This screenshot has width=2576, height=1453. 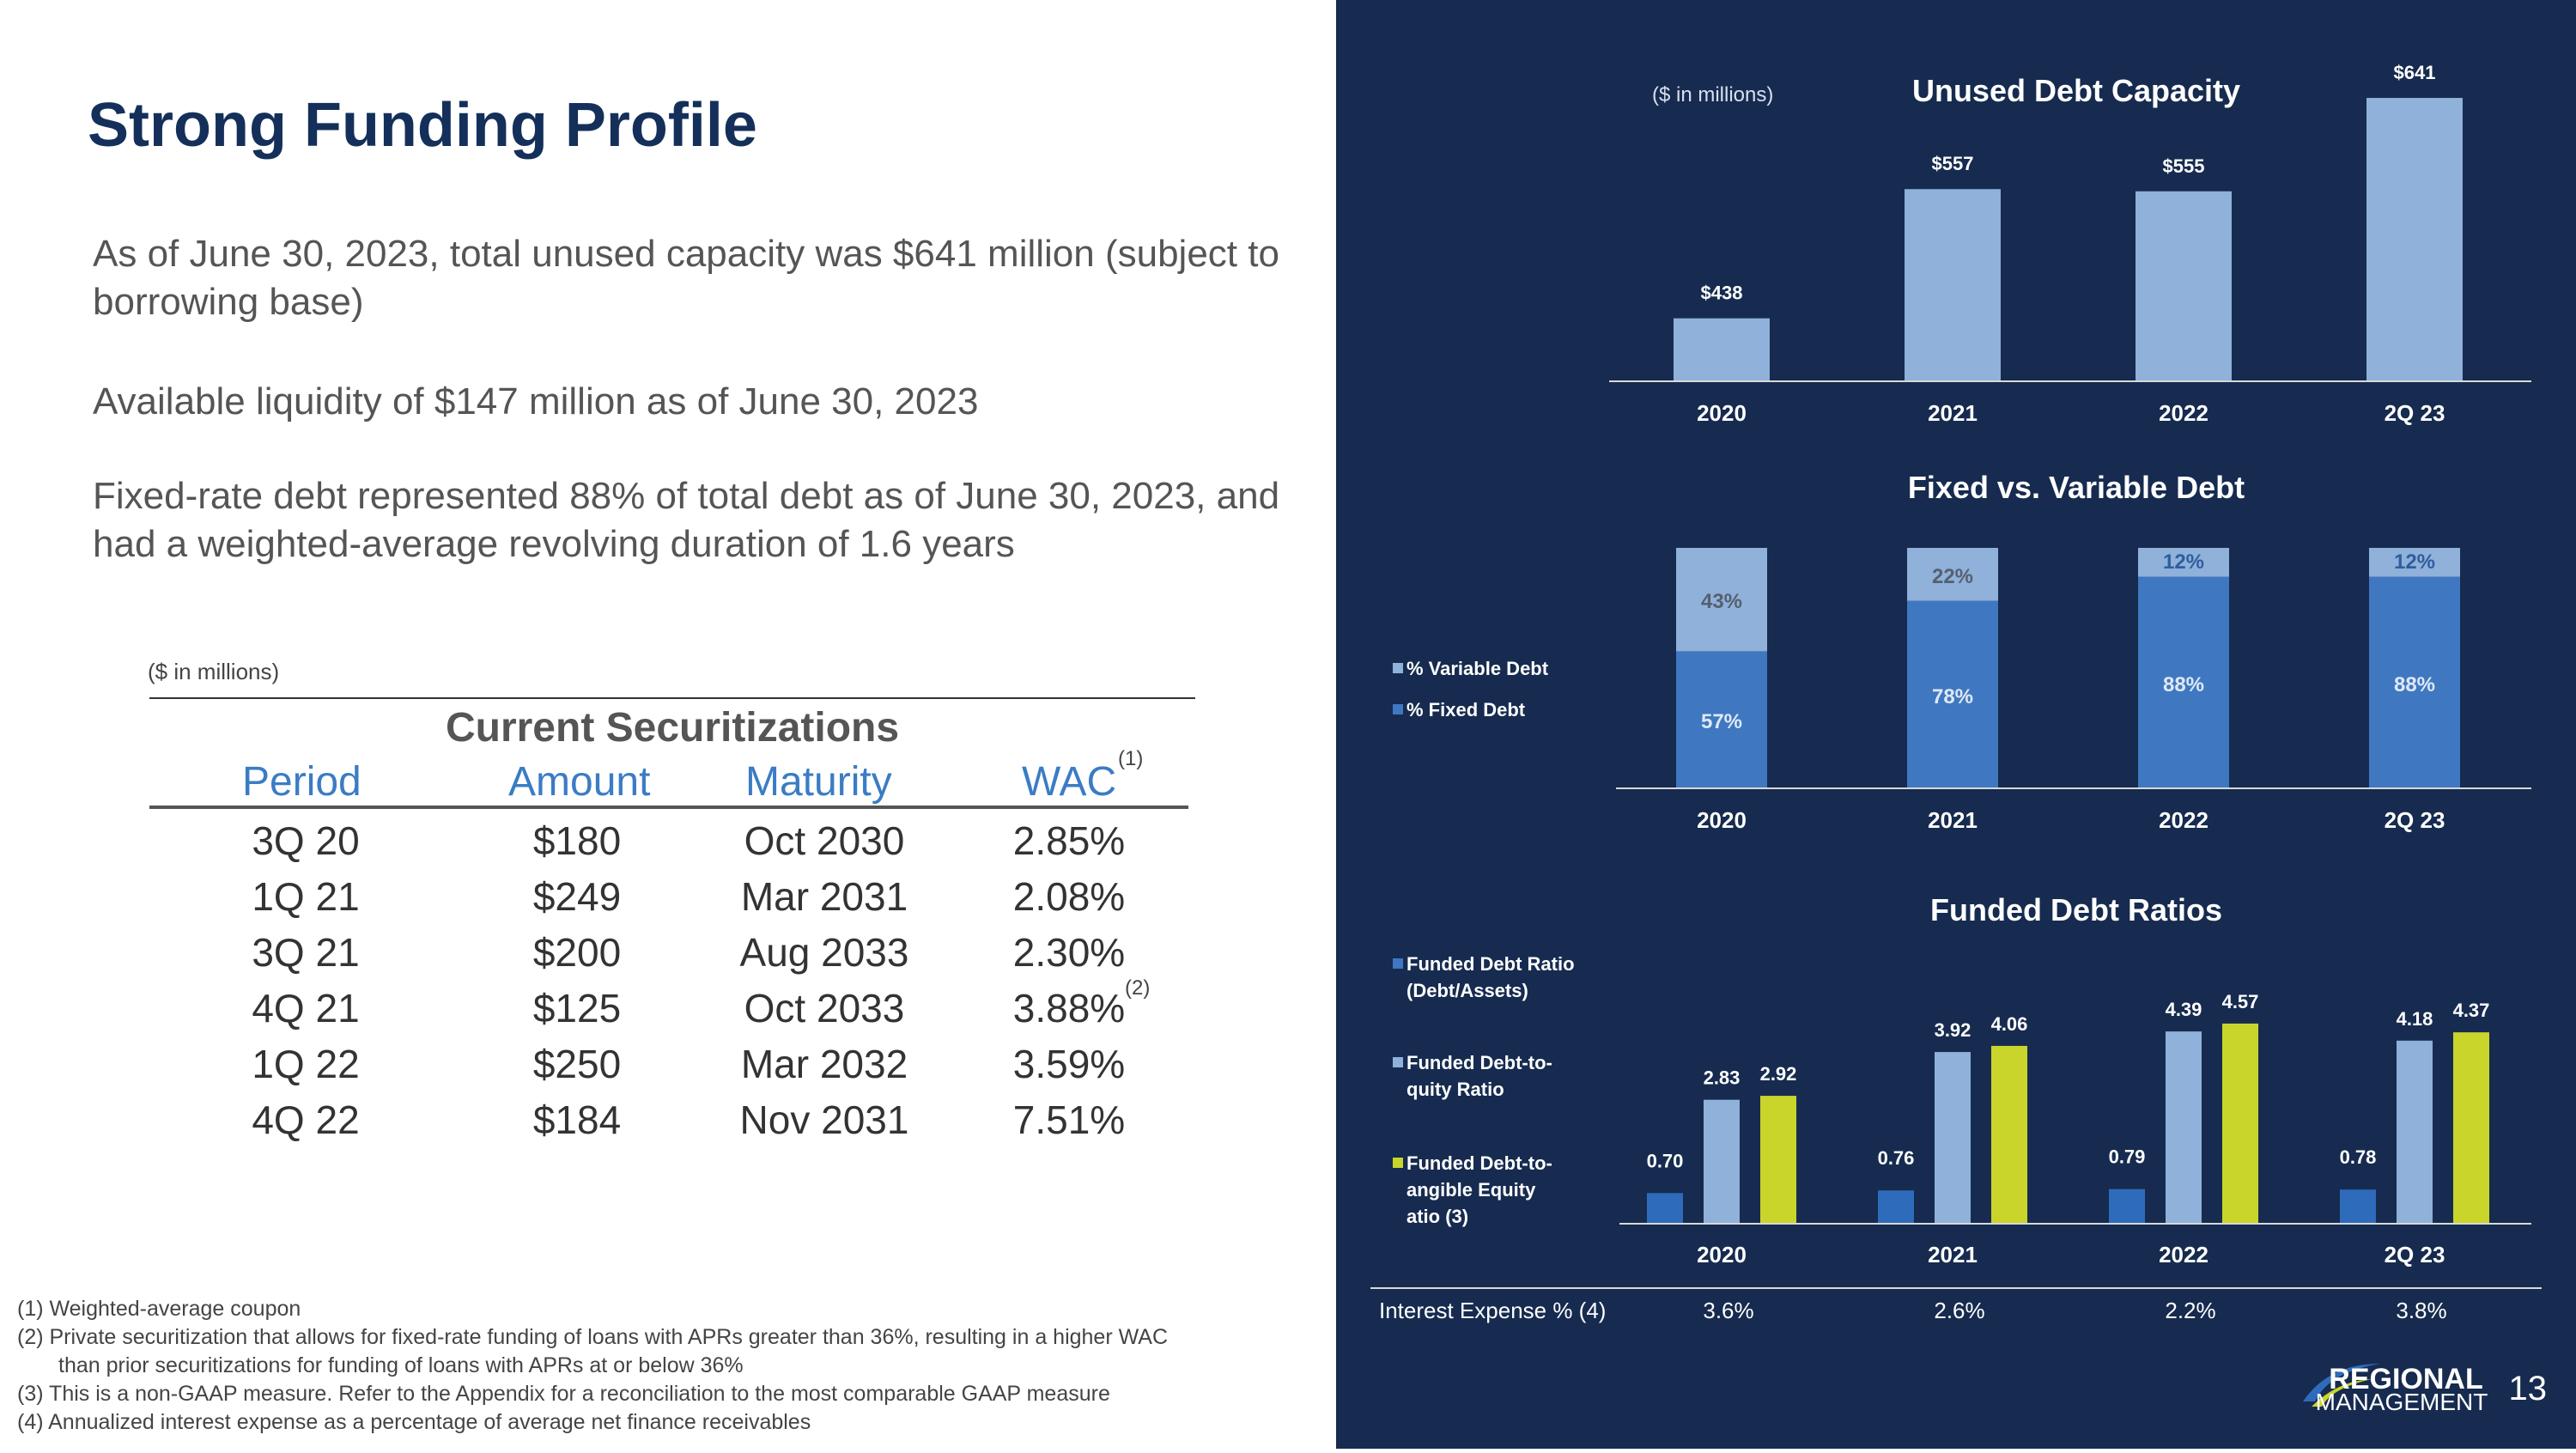 I want to click on table-cell-wac: 7.51%, so click(x=1069, y=1119).